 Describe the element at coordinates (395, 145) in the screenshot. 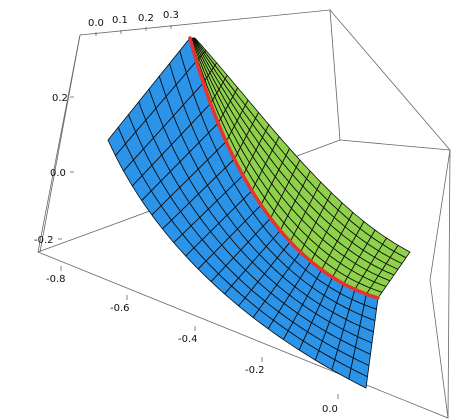

I see `box-edge-back-bottom` at that location.